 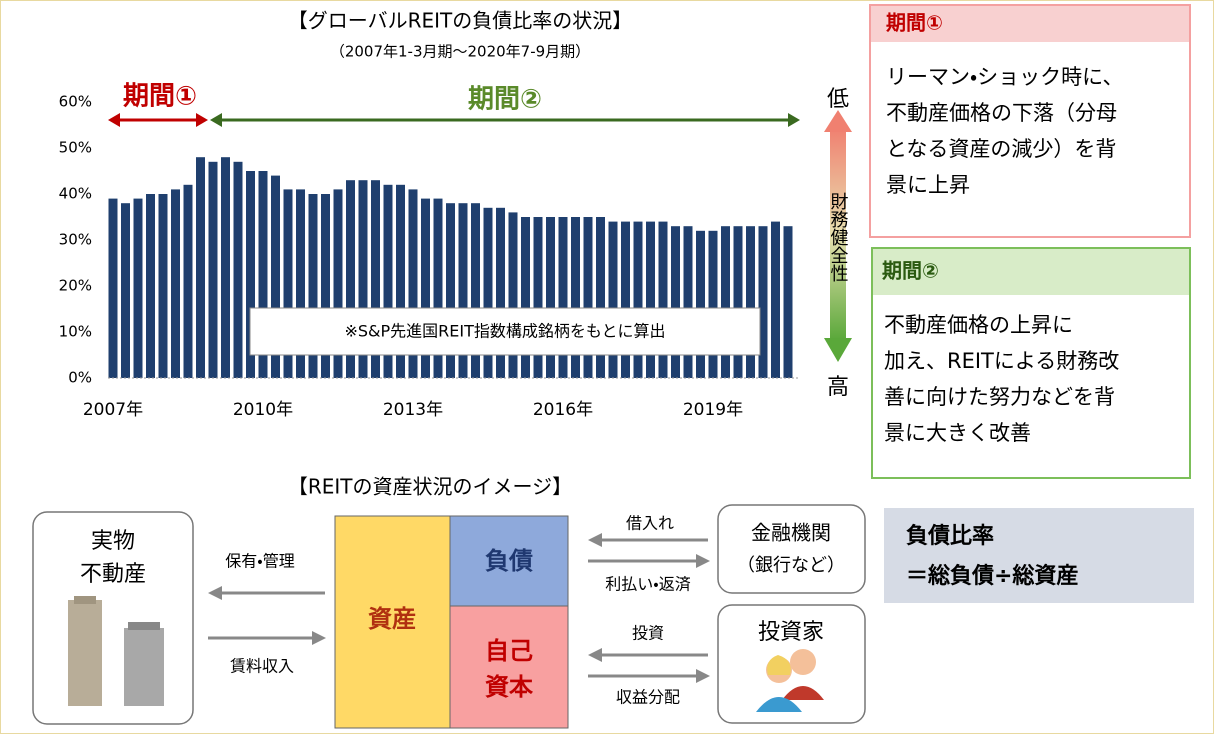 I want to click on flow-label: 収益分配, so click(x=648, y=697).